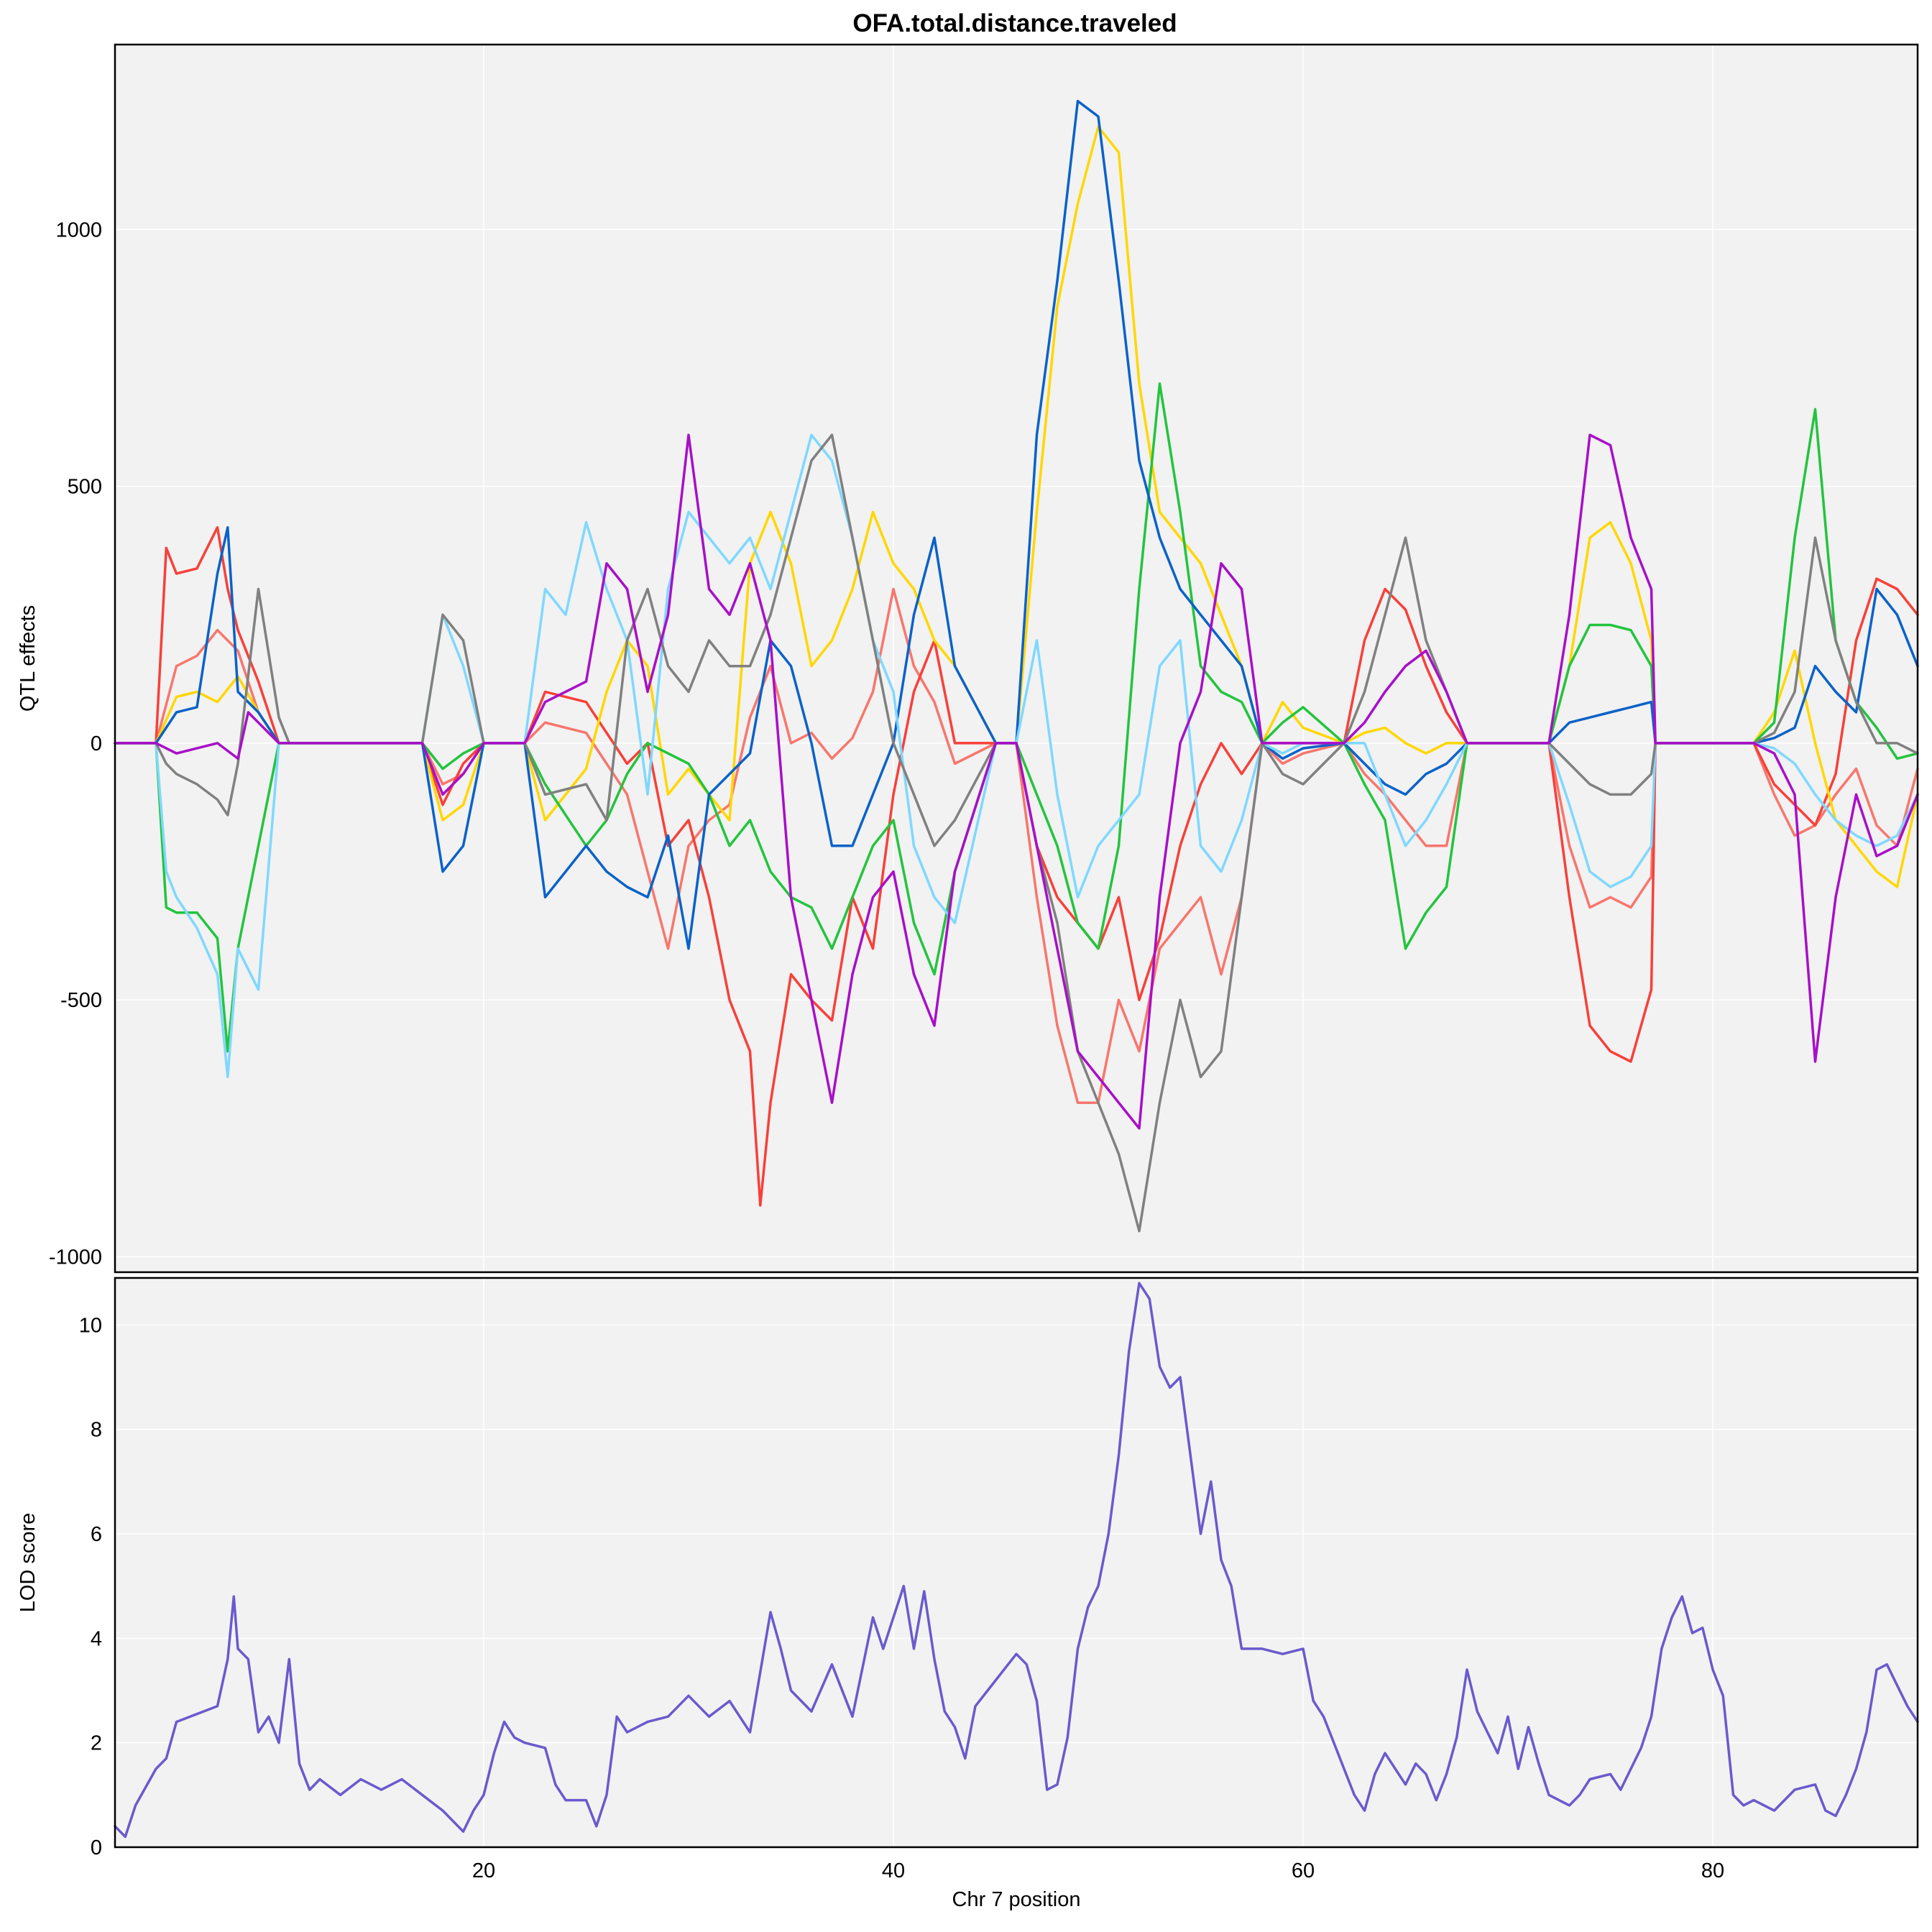  What do you see at coordinates (96, 1430) in the screenshot?
I see `lod-y-tick-label-4: 8` at bounding box center [96, 1430].